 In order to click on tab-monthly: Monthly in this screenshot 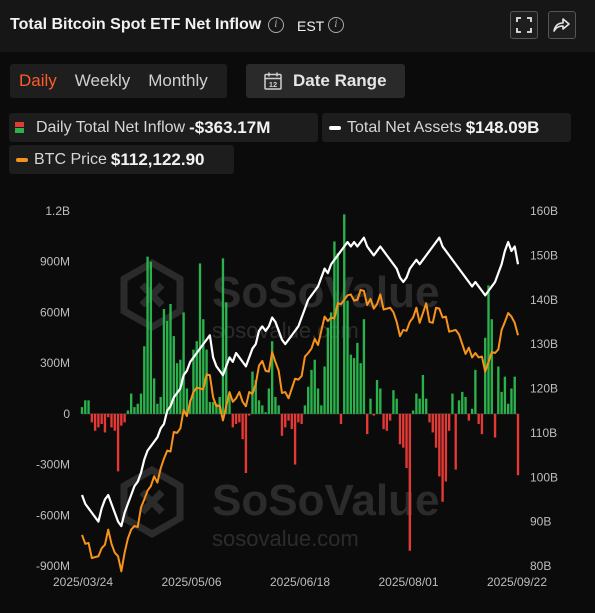, I will do `click(178, 80)`.